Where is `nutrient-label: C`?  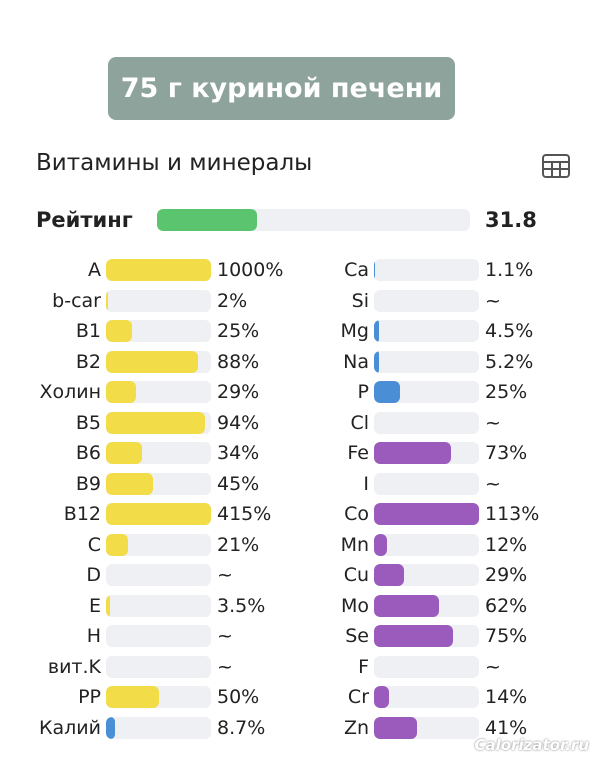
nutrient-label: C is located at coordinates (94, 544).